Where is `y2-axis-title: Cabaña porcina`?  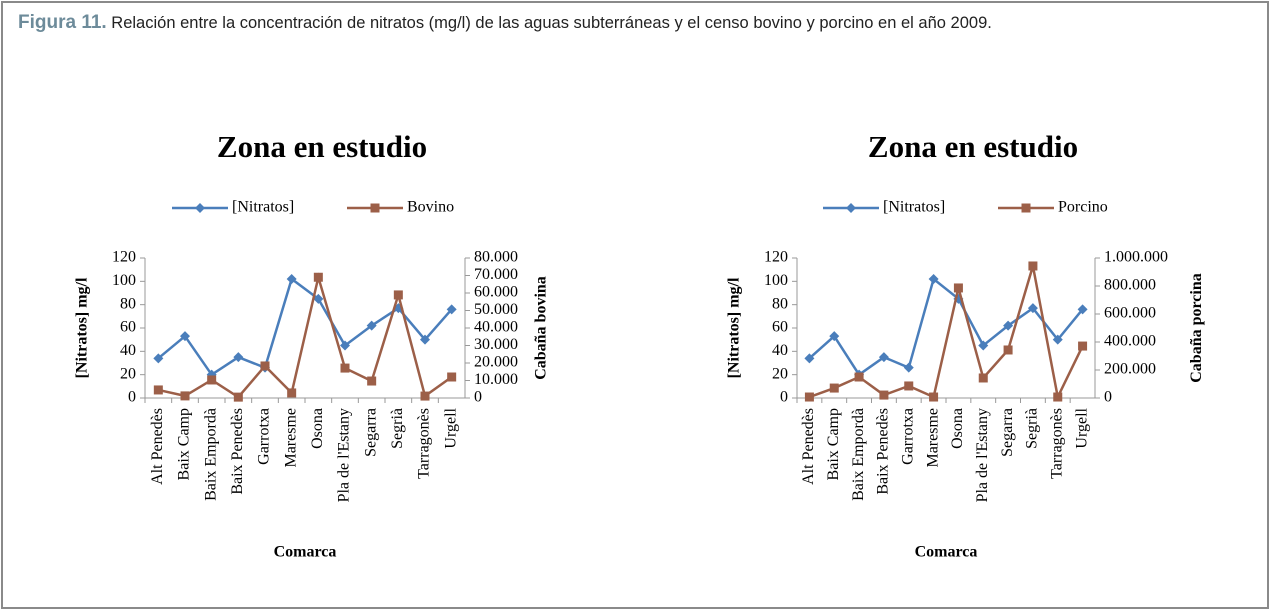 y2-axis-title: Cabaña porcina is located at coordinates (1196, 328).